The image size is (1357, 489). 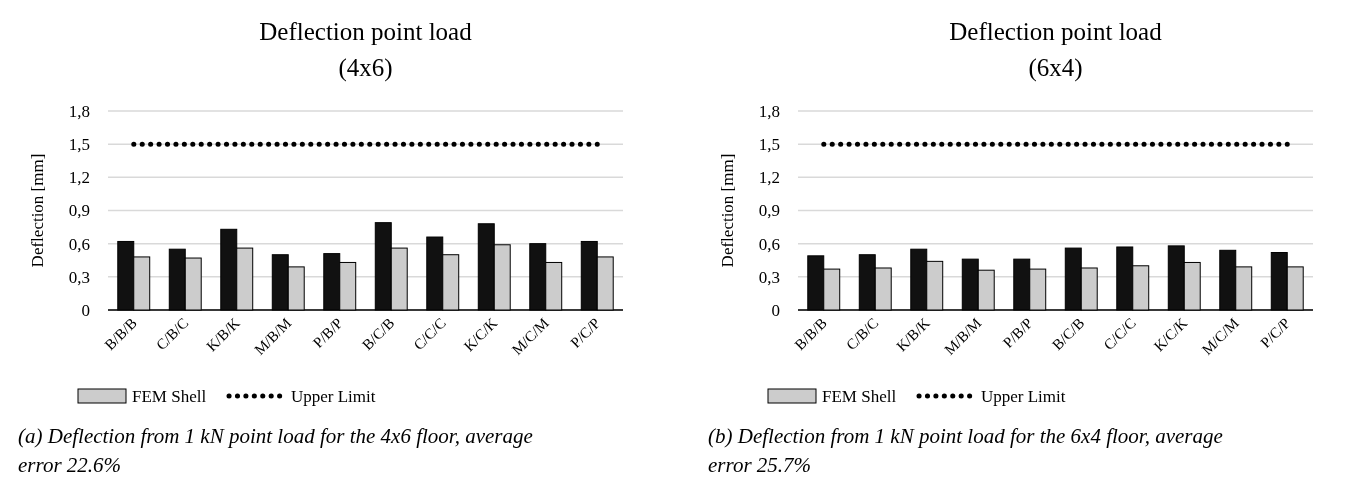 What do you see at coordinates (1055, 68) in the screenshot?
I see `chart-subtitle: (6x4)` at bounding box center [1055, 68].